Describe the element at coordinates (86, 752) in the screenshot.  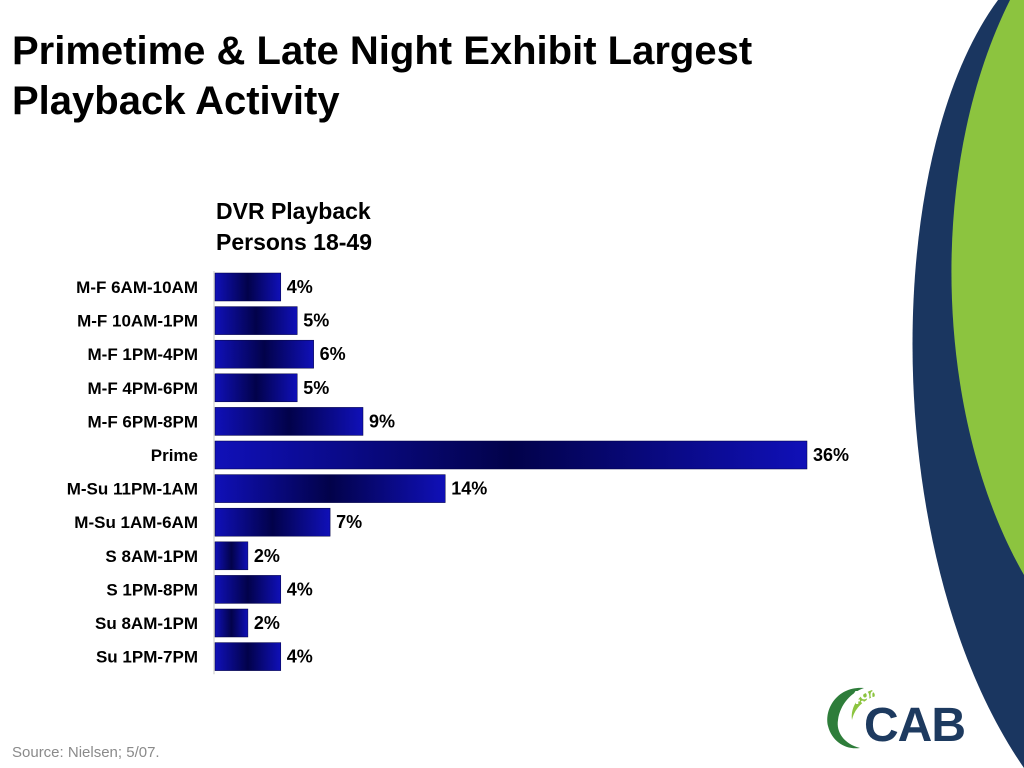
I see `source-note: Source: Nielsen; 5/07.` at that location.